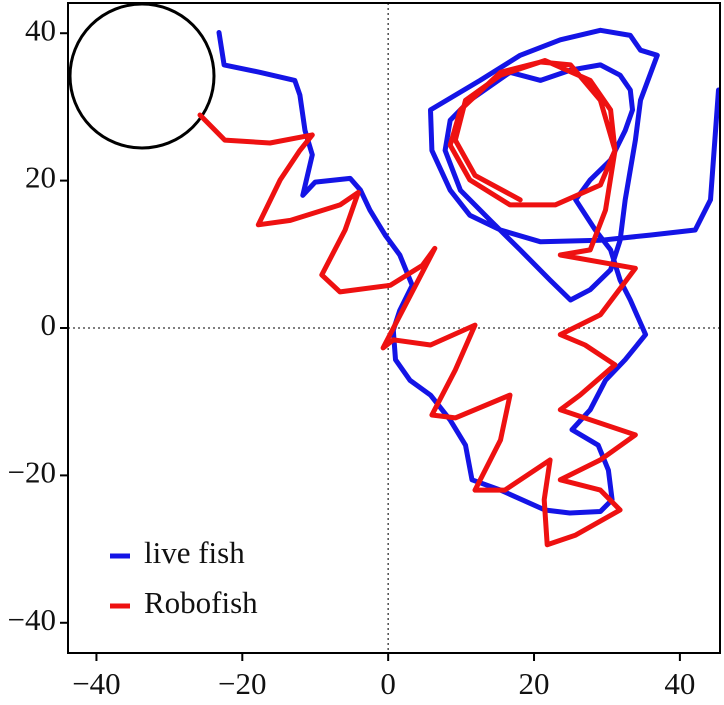  I want to click on x-tick-label: −40, so click(96, 683).